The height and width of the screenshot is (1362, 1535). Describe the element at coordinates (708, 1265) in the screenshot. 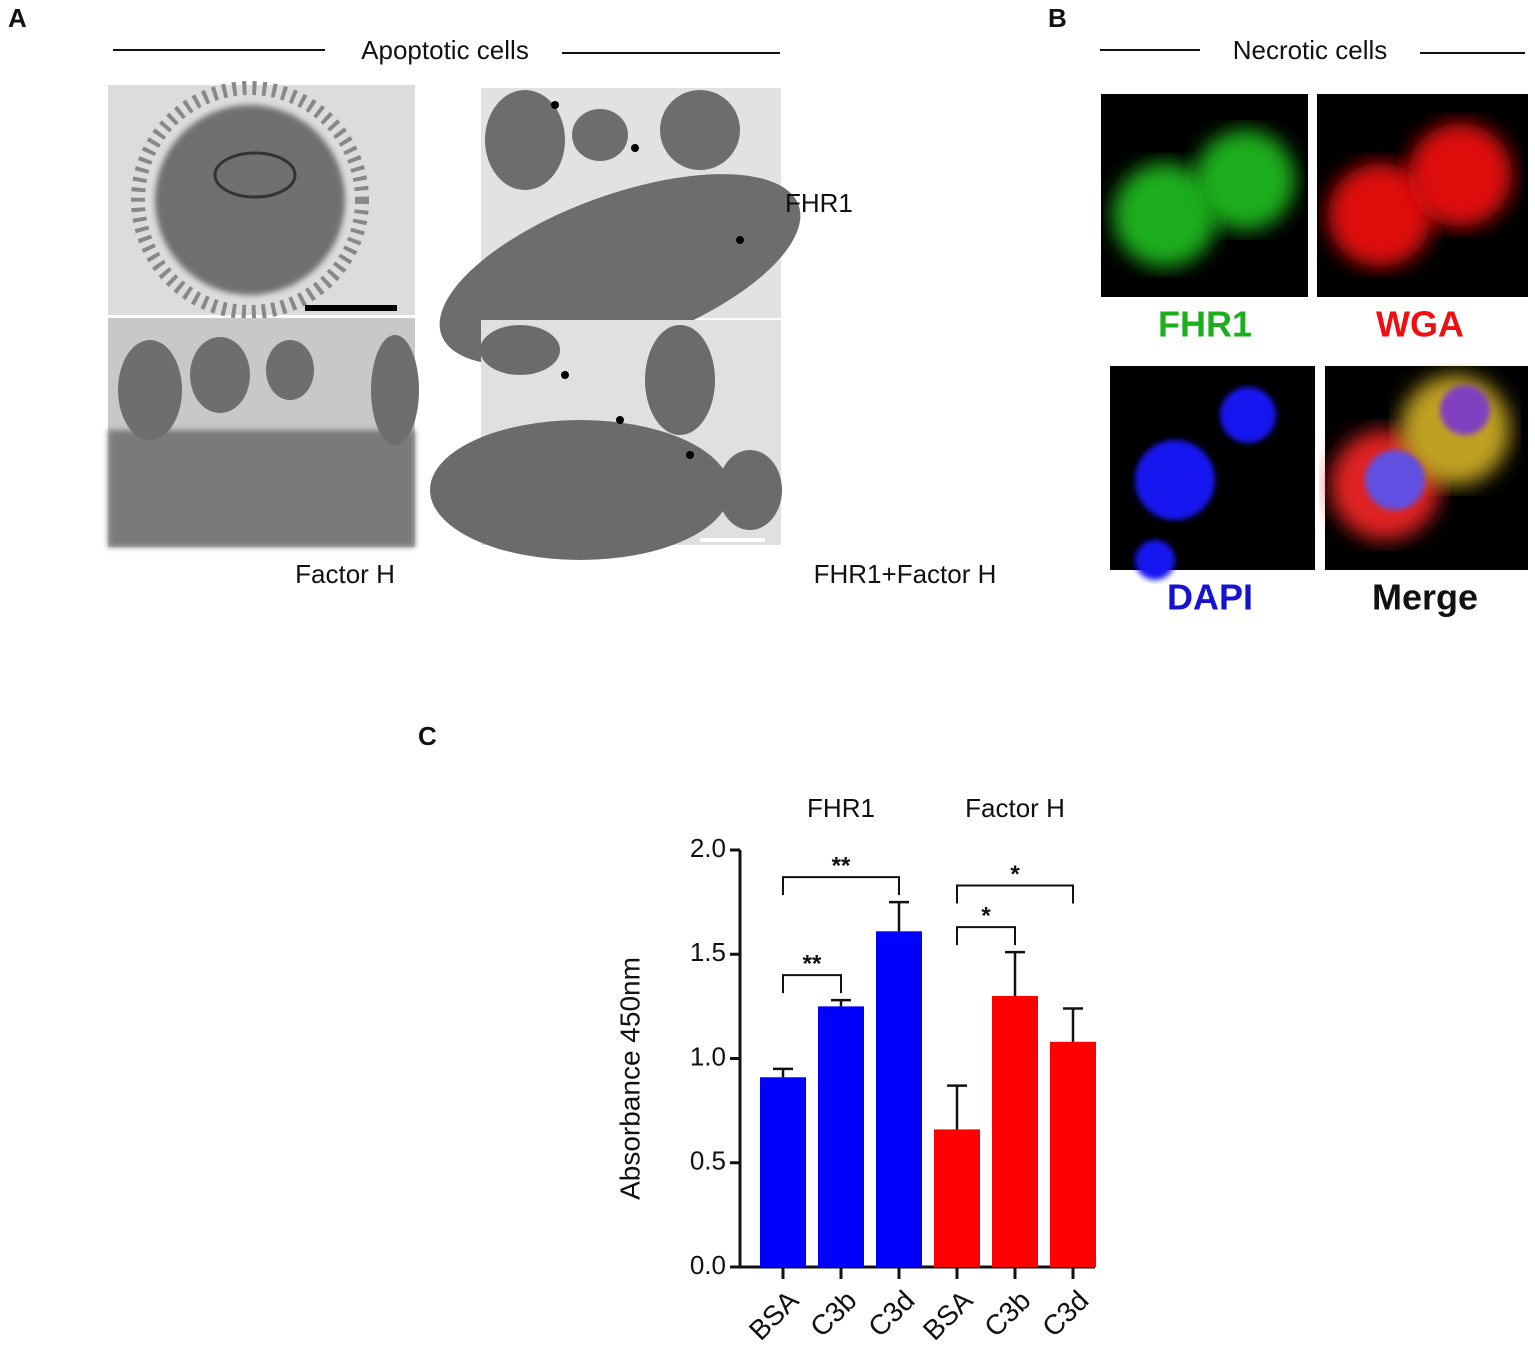

I see `y-tick-label: 0.0` at that location.